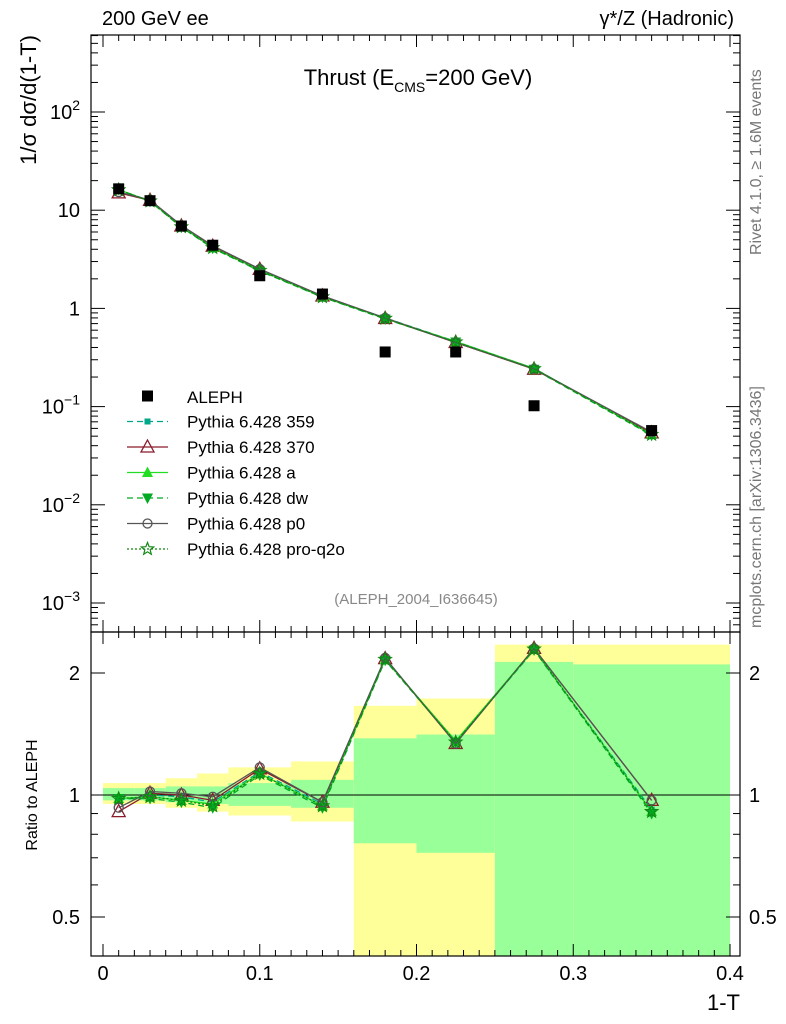 Image resolution: width=786 pixels, height=1024 pixels. Describe the element at coordinates (61, 601) in the screenshot. I see `y-tick-label: 10⁻³` at that location.